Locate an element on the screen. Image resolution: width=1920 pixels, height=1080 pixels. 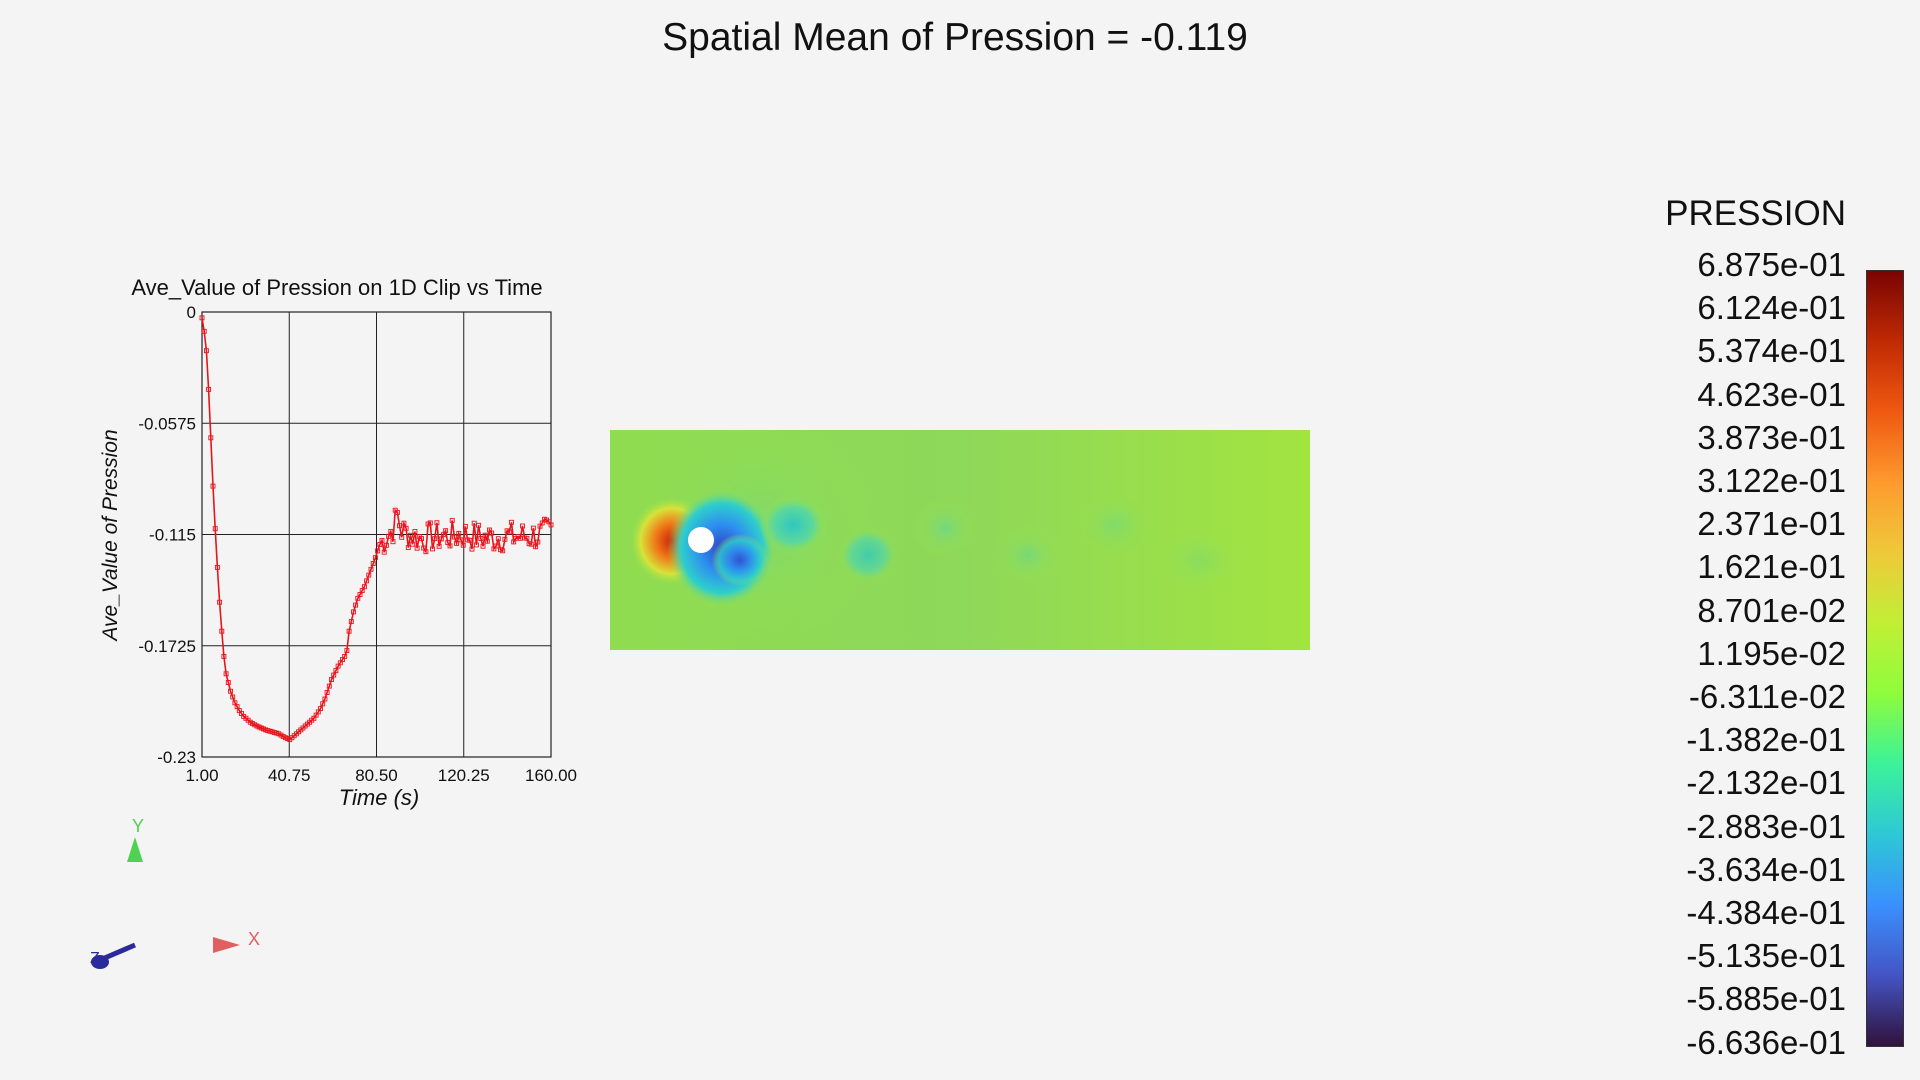
legend-tick-label: 8.701e-02 is located at coordinates (1771, 610).